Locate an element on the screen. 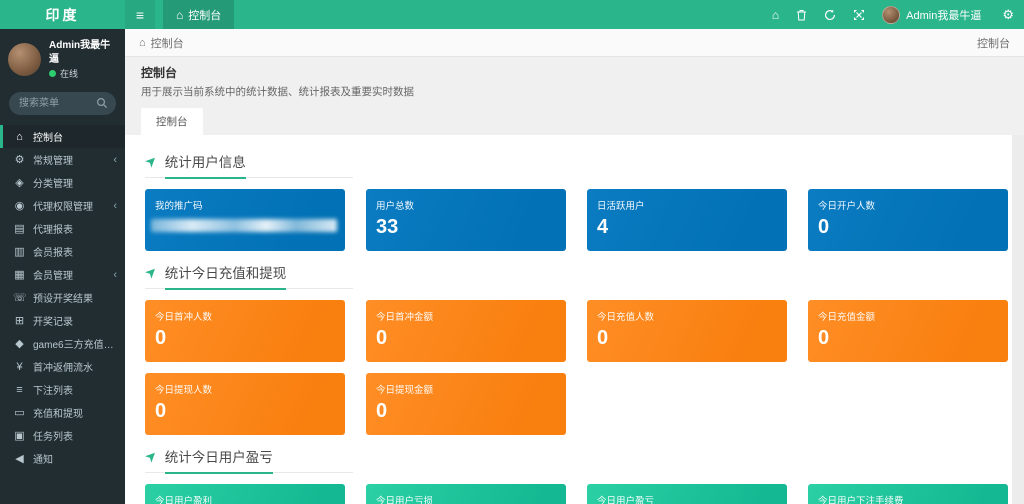 The width and height of the screenshot is (1024, 504). stat-card: 日活跃用户 4 is located at coordinates (687, 220).